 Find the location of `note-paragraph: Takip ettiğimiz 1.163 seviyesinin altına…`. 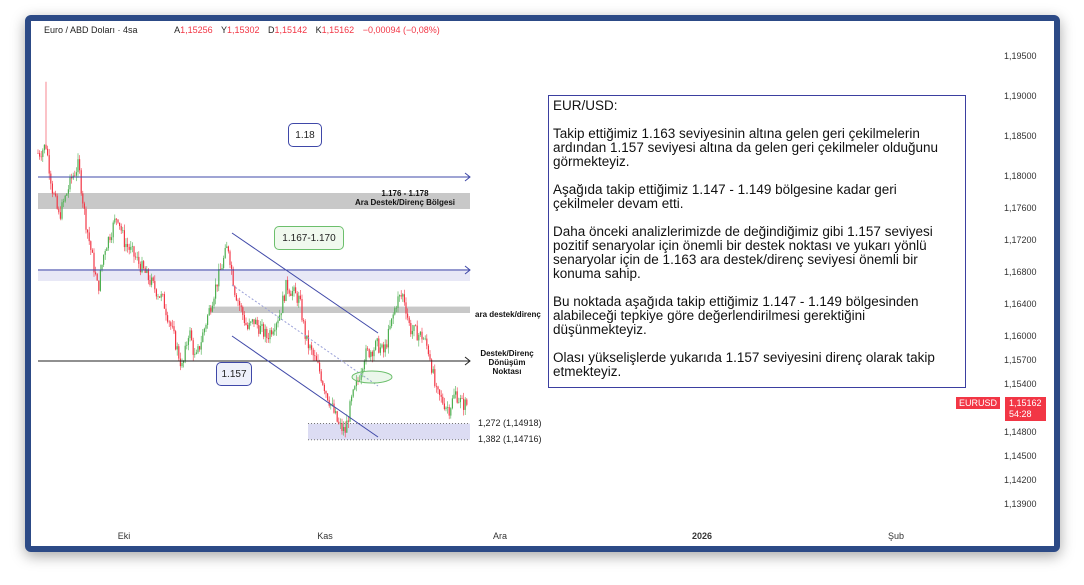

note-paragraph: Takip ettiğimiz 1.163 seviyesinin altına… is located at coordinates (746, 147).